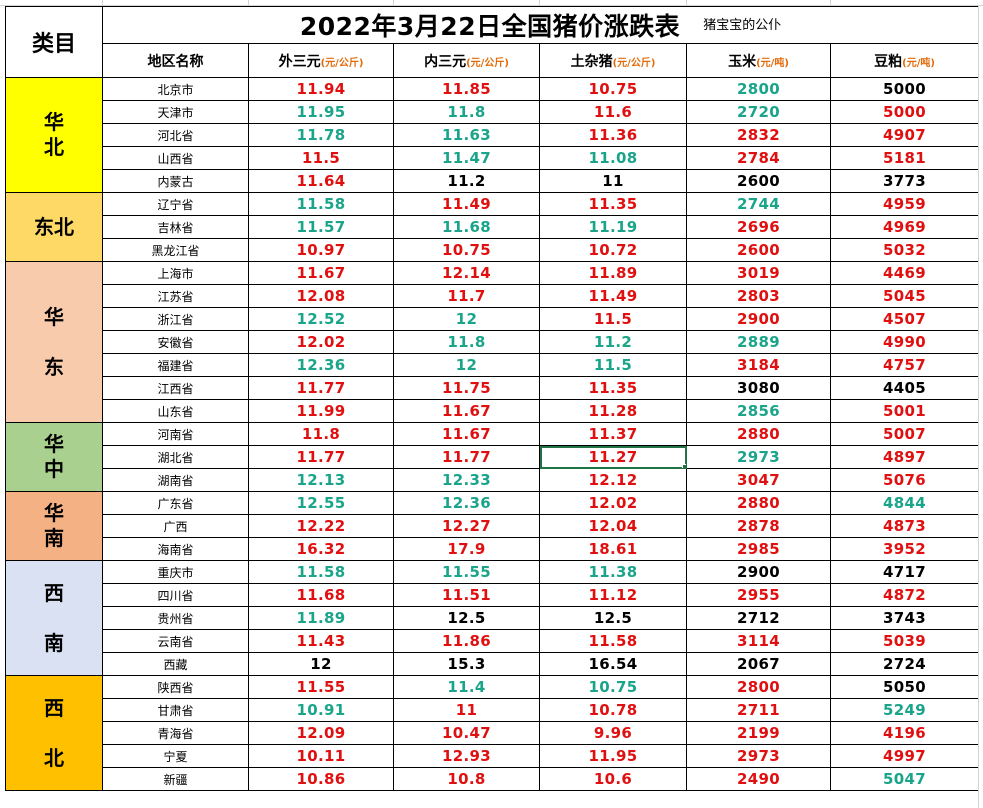 The image size is (983, 808). What do you see at coordinates (758, 733) in the screenshot?
I see `price-cell: 2199` at bounding box center [758, 733].